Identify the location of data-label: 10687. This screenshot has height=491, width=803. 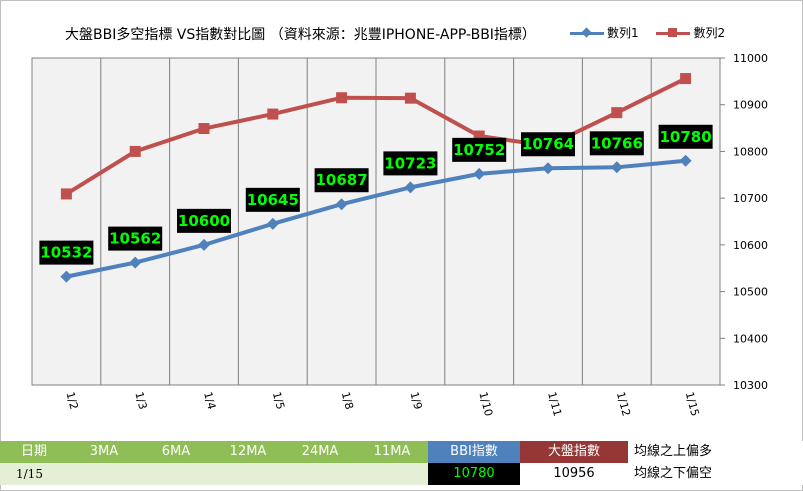
(342, 180).